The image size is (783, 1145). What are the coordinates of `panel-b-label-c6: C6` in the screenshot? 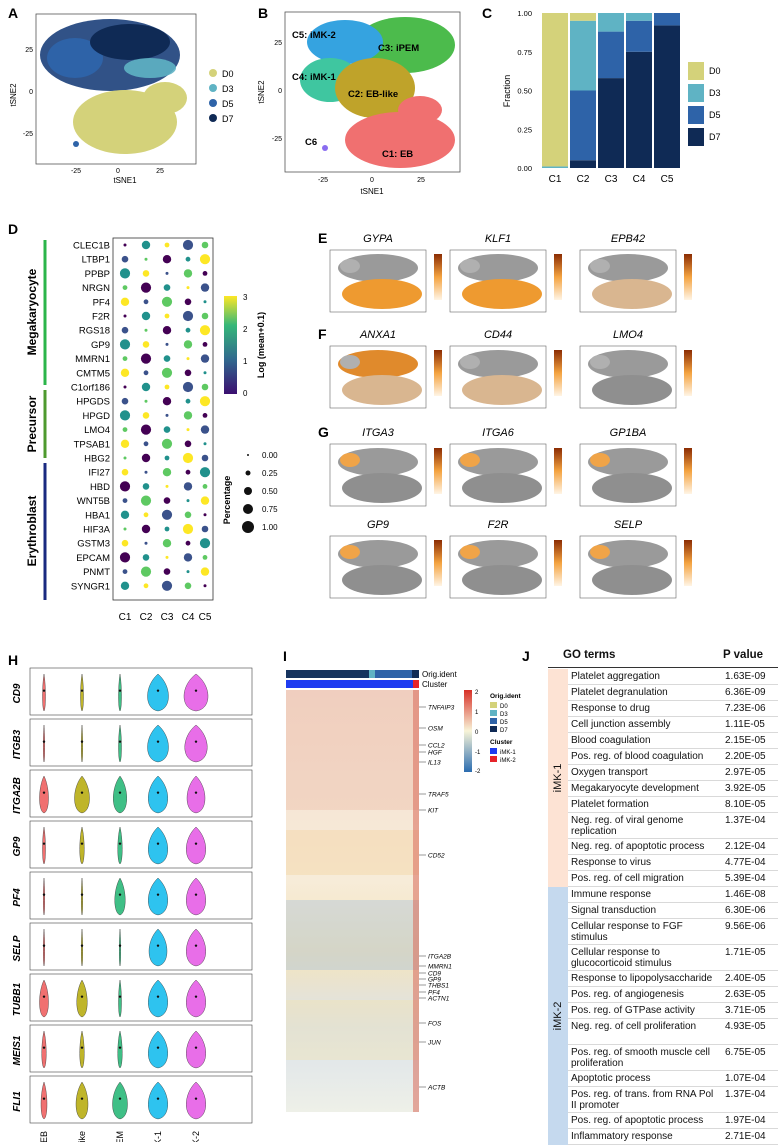 It's located at (311, 142).